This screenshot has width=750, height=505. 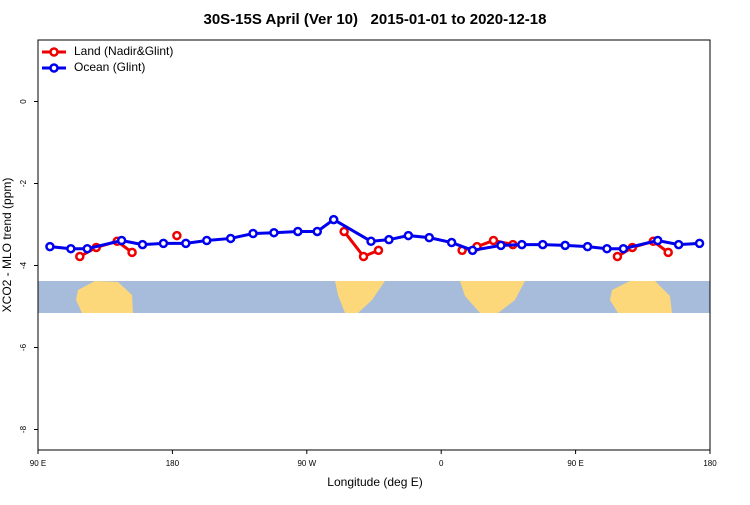 I want to click on legend-label: Ocean (Glint), so click(x=109, y=67).